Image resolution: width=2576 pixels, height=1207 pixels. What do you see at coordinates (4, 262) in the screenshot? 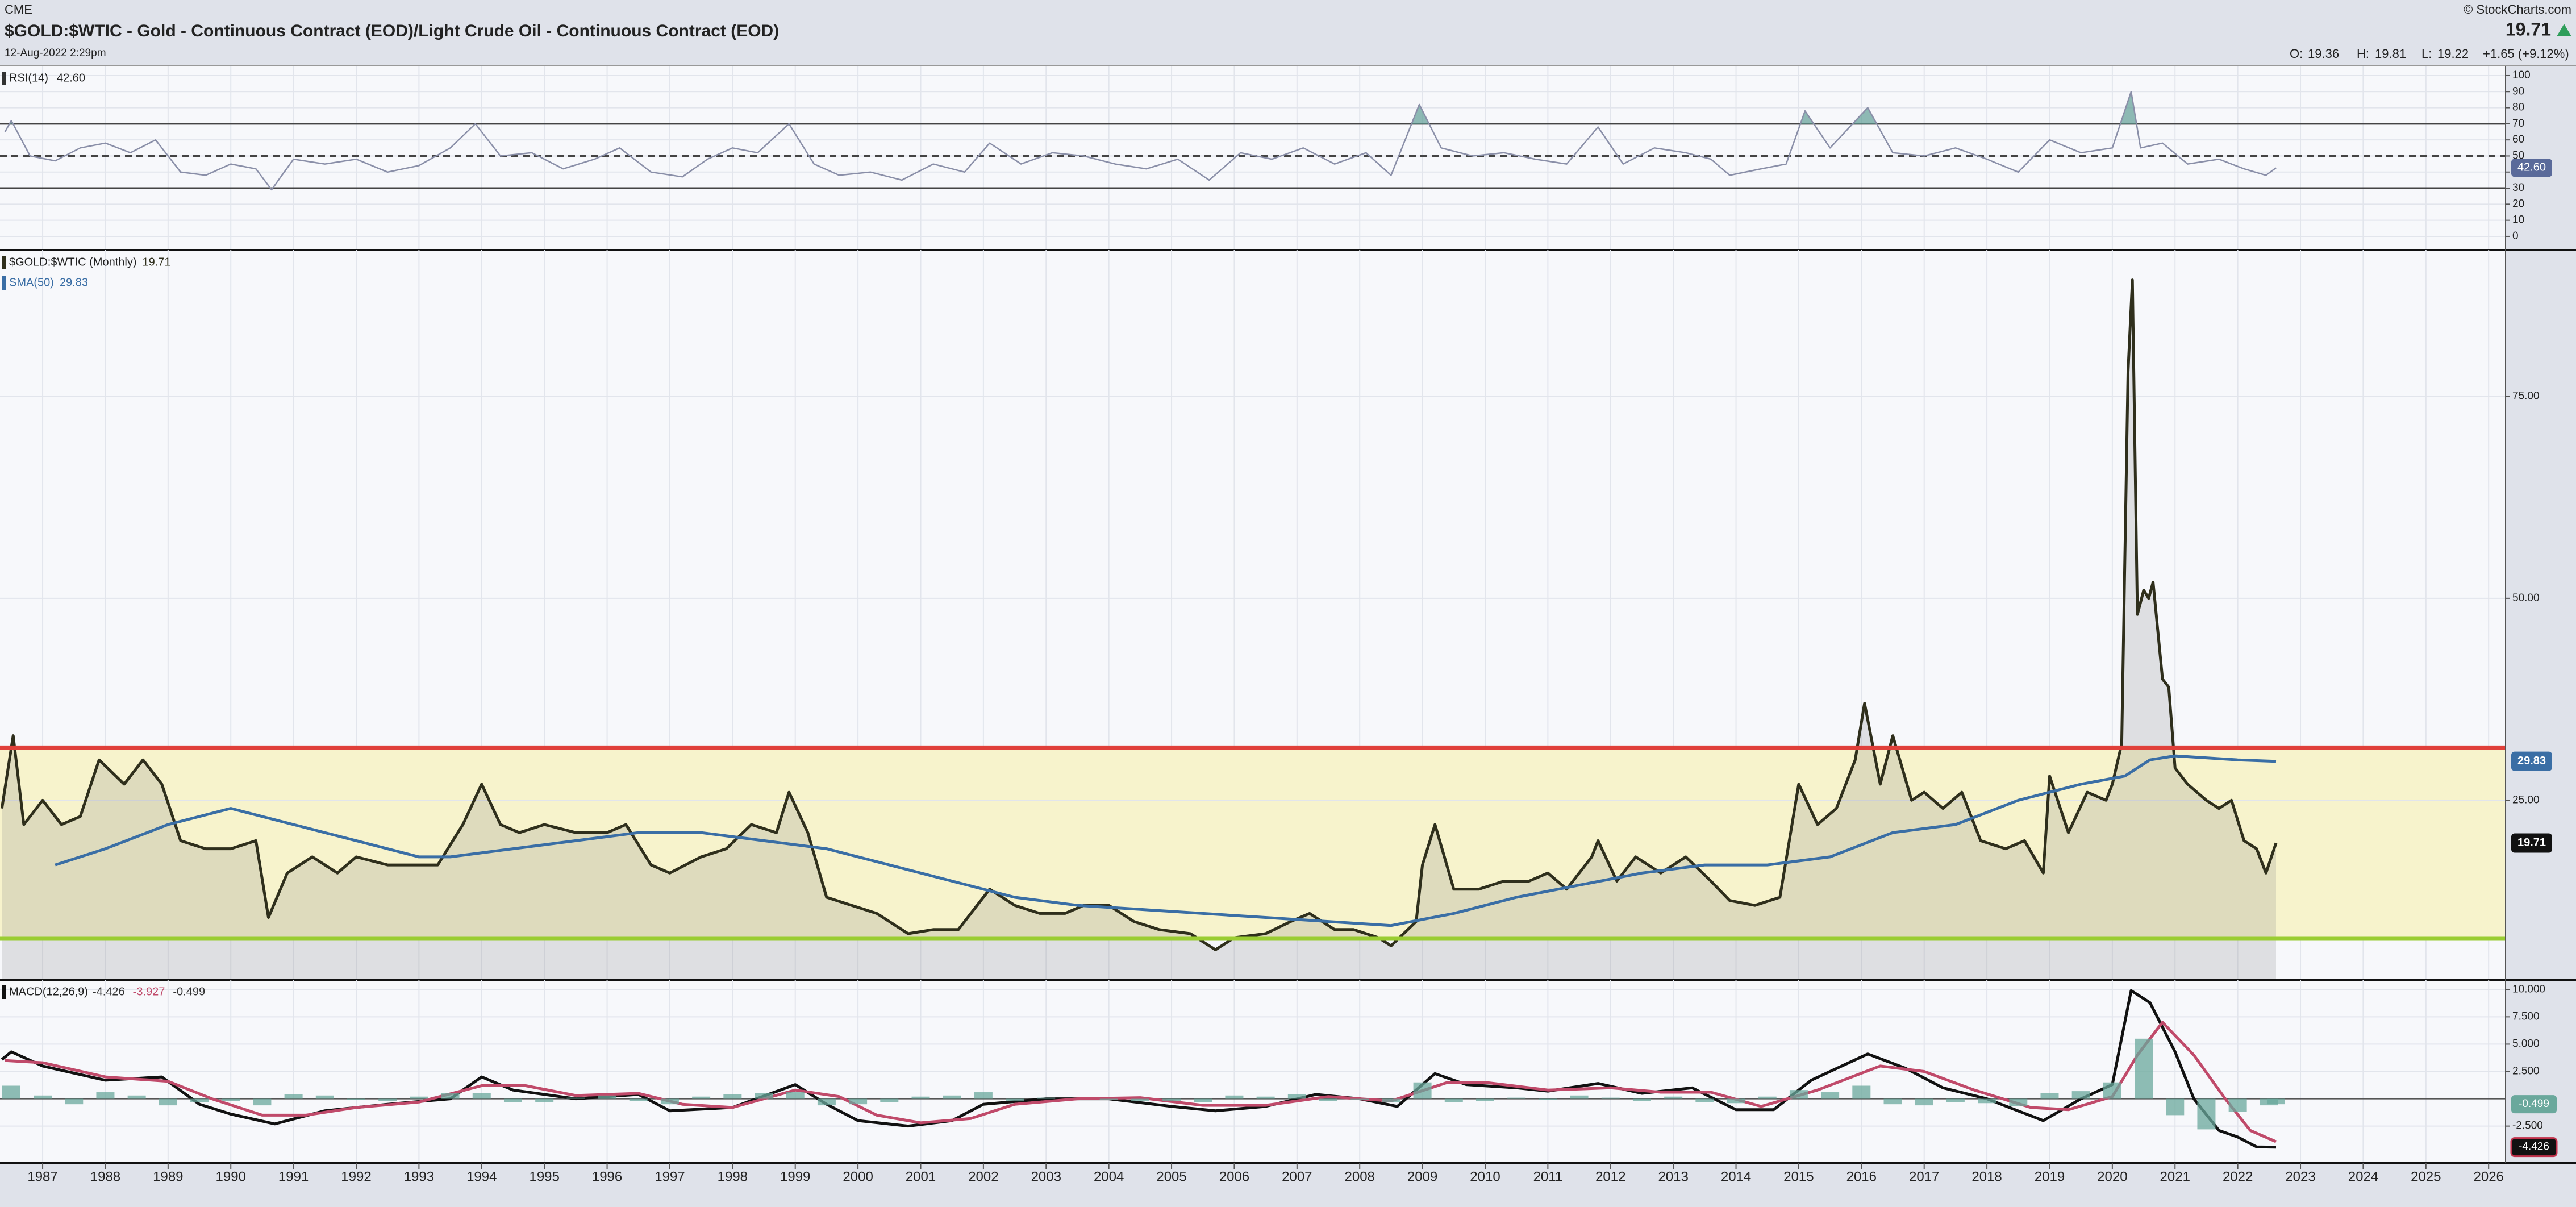
I see `legend-swatch` at bounding box center [4, 262].